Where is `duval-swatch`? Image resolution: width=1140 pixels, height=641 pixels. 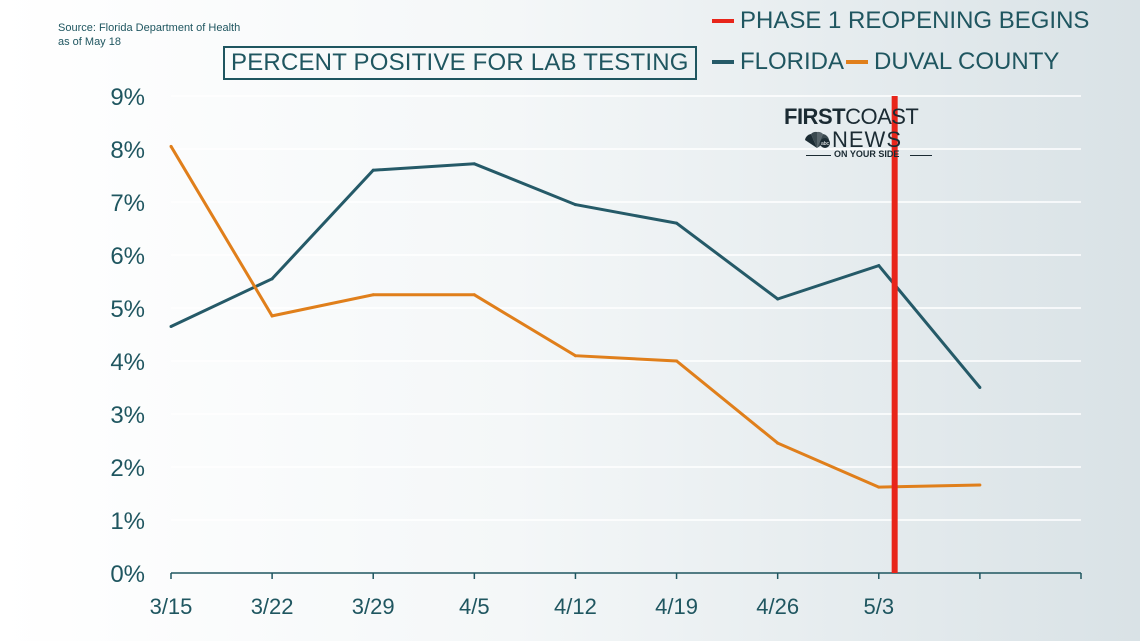 duval-swatch is located at coordinates (857, 62).